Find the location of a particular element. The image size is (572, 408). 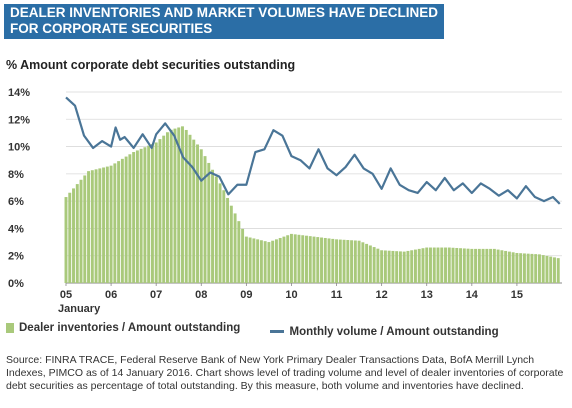

y-tick-label: 8% is located at coordinates (16, 175).